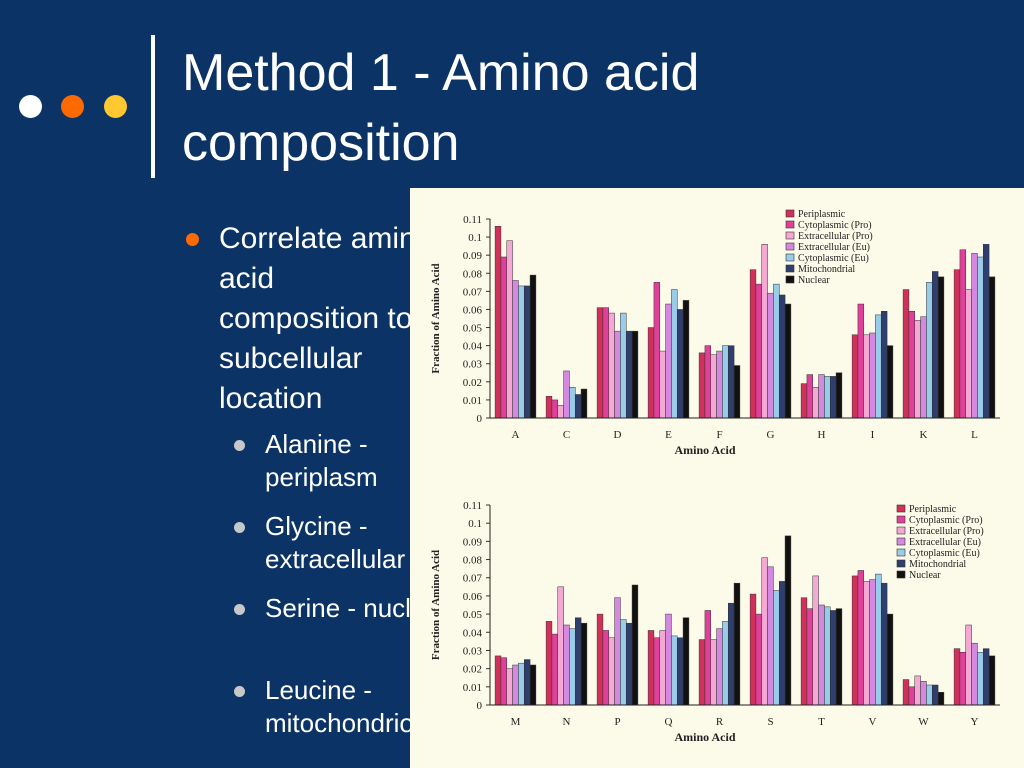 The height and width of the screenshot is (768, 1024). Describe the element at coordinates (475, 524) in the screenshot. I see `y-tick-label: 0.1` at that location.